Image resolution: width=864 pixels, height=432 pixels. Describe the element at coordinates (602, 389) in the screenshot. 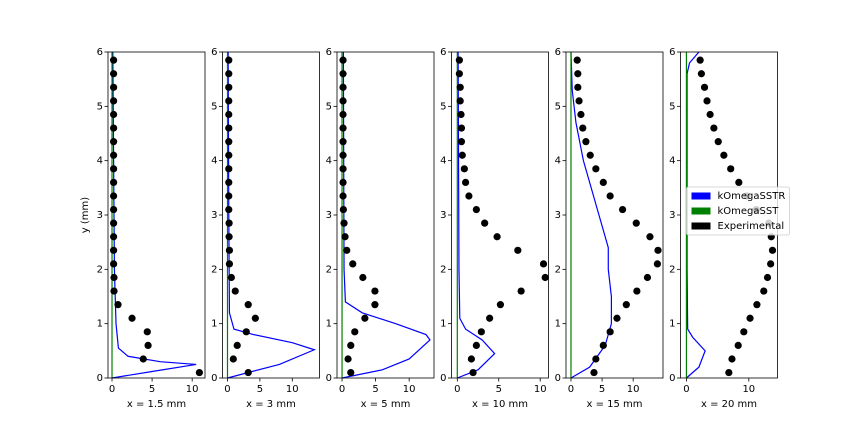

I see `x-tick-label: 5` at that location.